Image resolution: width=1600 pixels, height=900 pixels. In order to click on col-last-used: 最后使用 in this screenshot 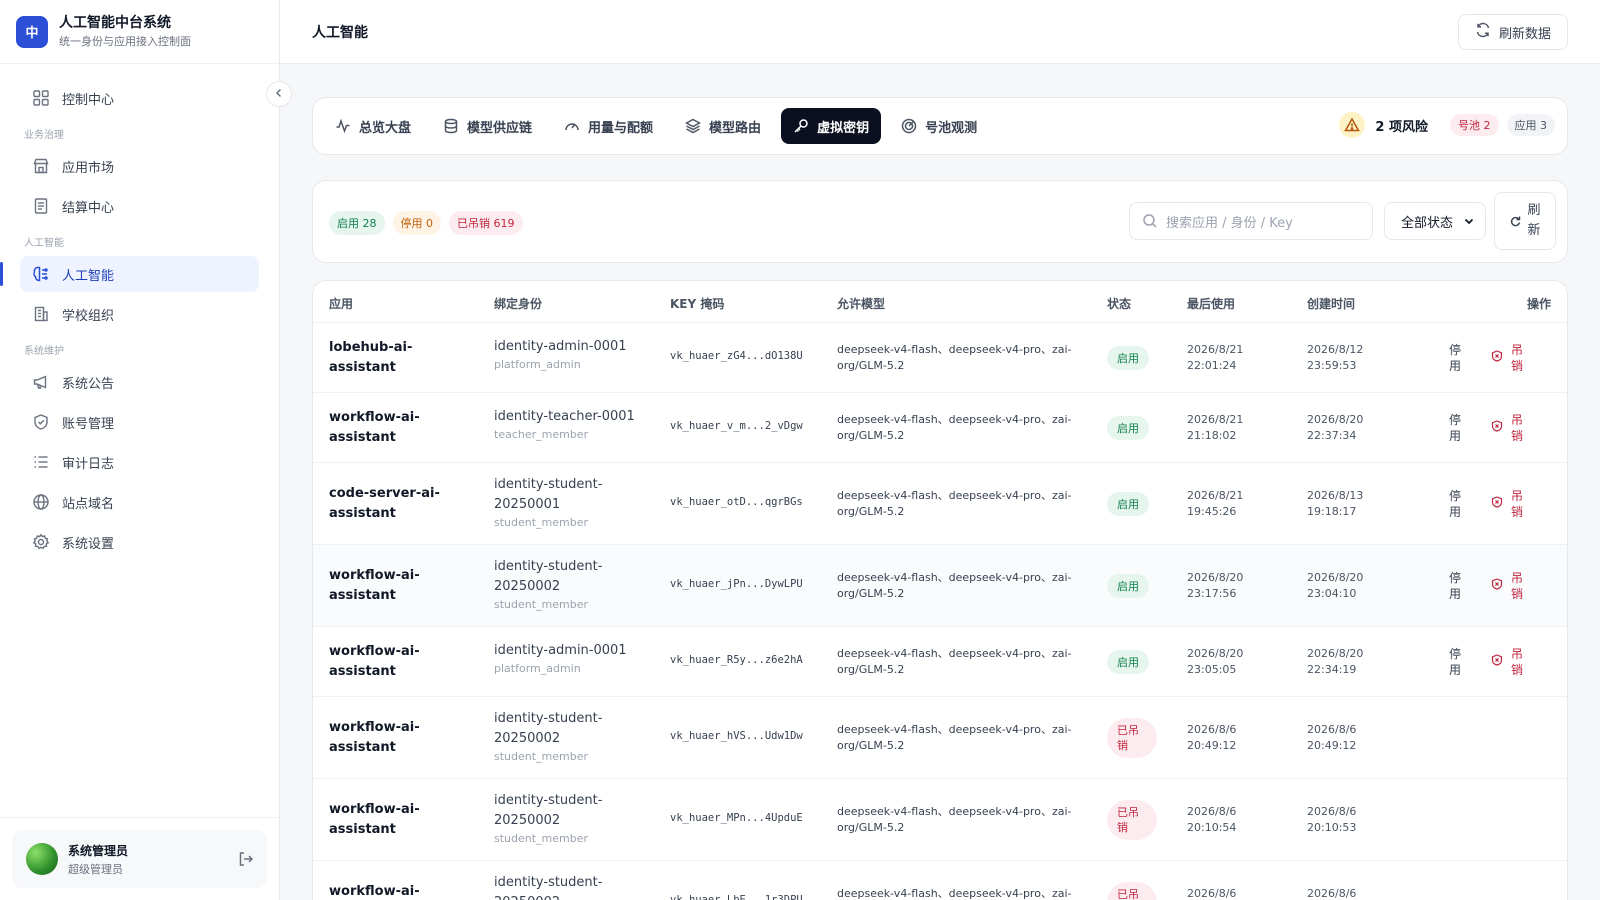, I will do `click(1211, 304)`.